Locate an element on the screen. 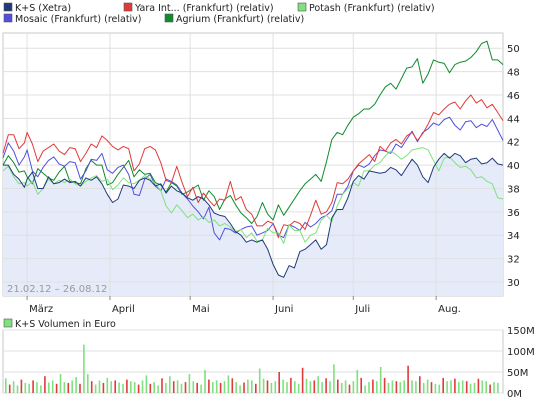 This screenshot has height=401, width=545. volume-legend-swatch is located at coordinates (8, 323).